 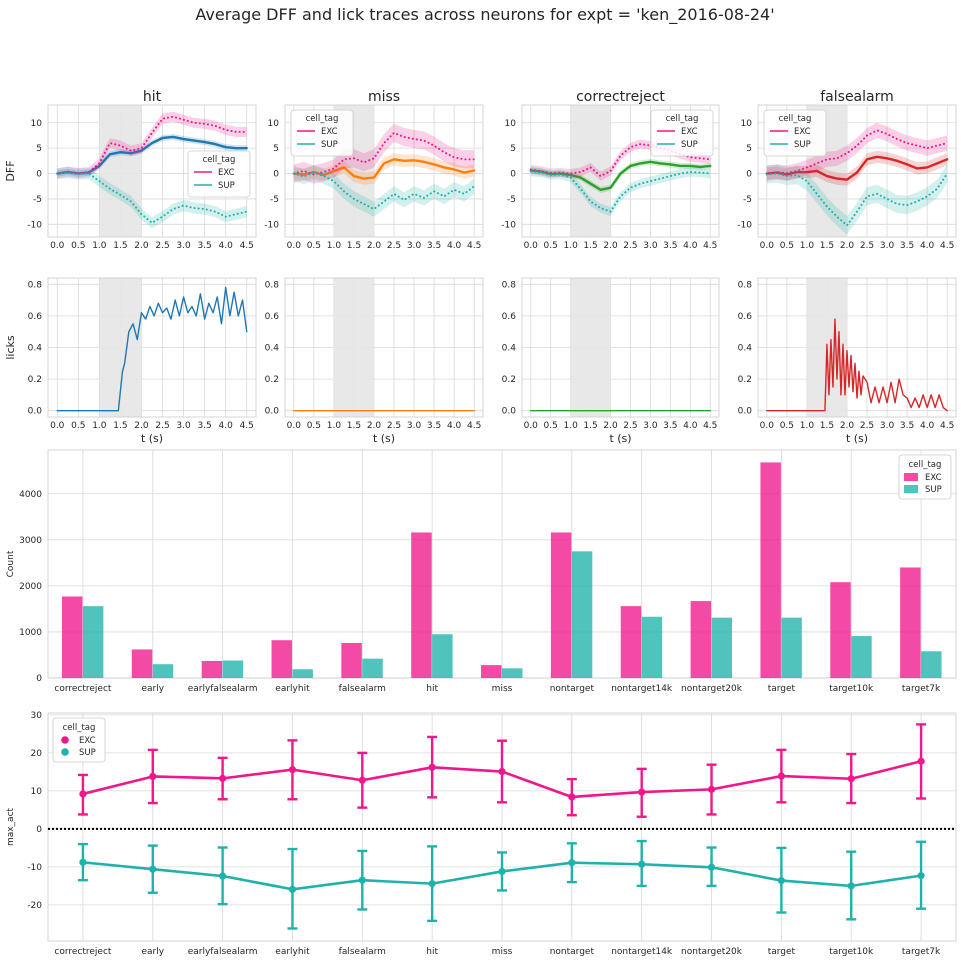 I want to click on y-tick-label: 2000, so click(x=30, y=587).